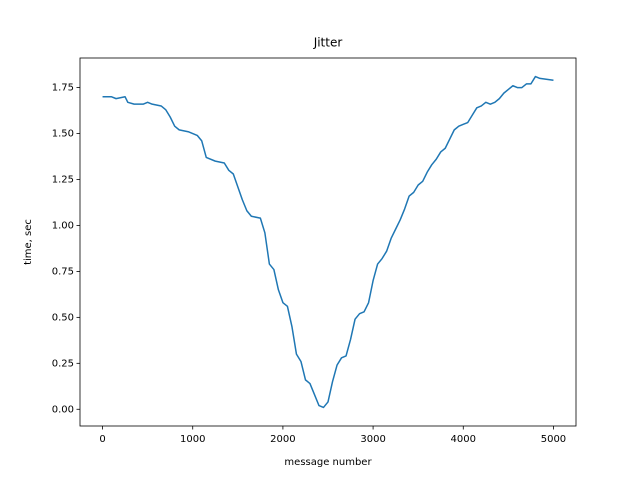  I want to click on y-tick-label: 1.75, so click(63, 88).